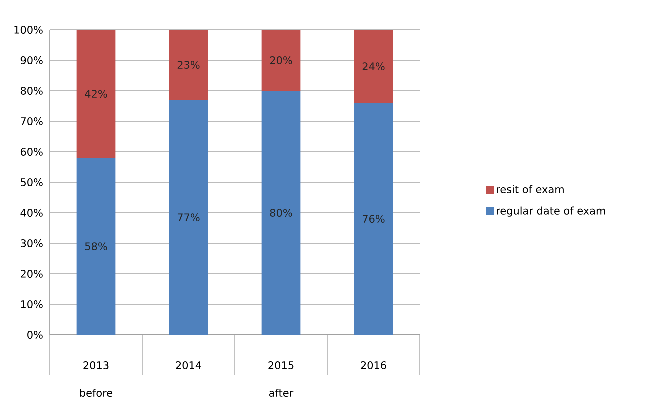  Describe the element at coordinates (373, 366) in the screenshot. I see `x-tick-label: 2016` at that location.